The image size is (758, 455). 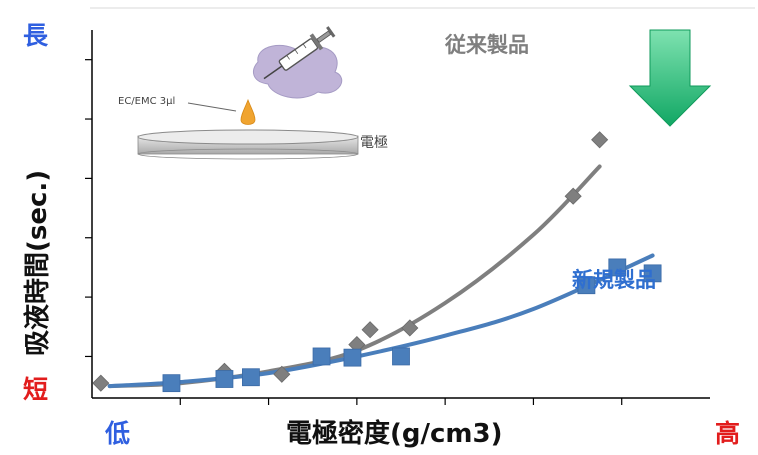 I want to click on drop-icon, so click(x=248, y=111).